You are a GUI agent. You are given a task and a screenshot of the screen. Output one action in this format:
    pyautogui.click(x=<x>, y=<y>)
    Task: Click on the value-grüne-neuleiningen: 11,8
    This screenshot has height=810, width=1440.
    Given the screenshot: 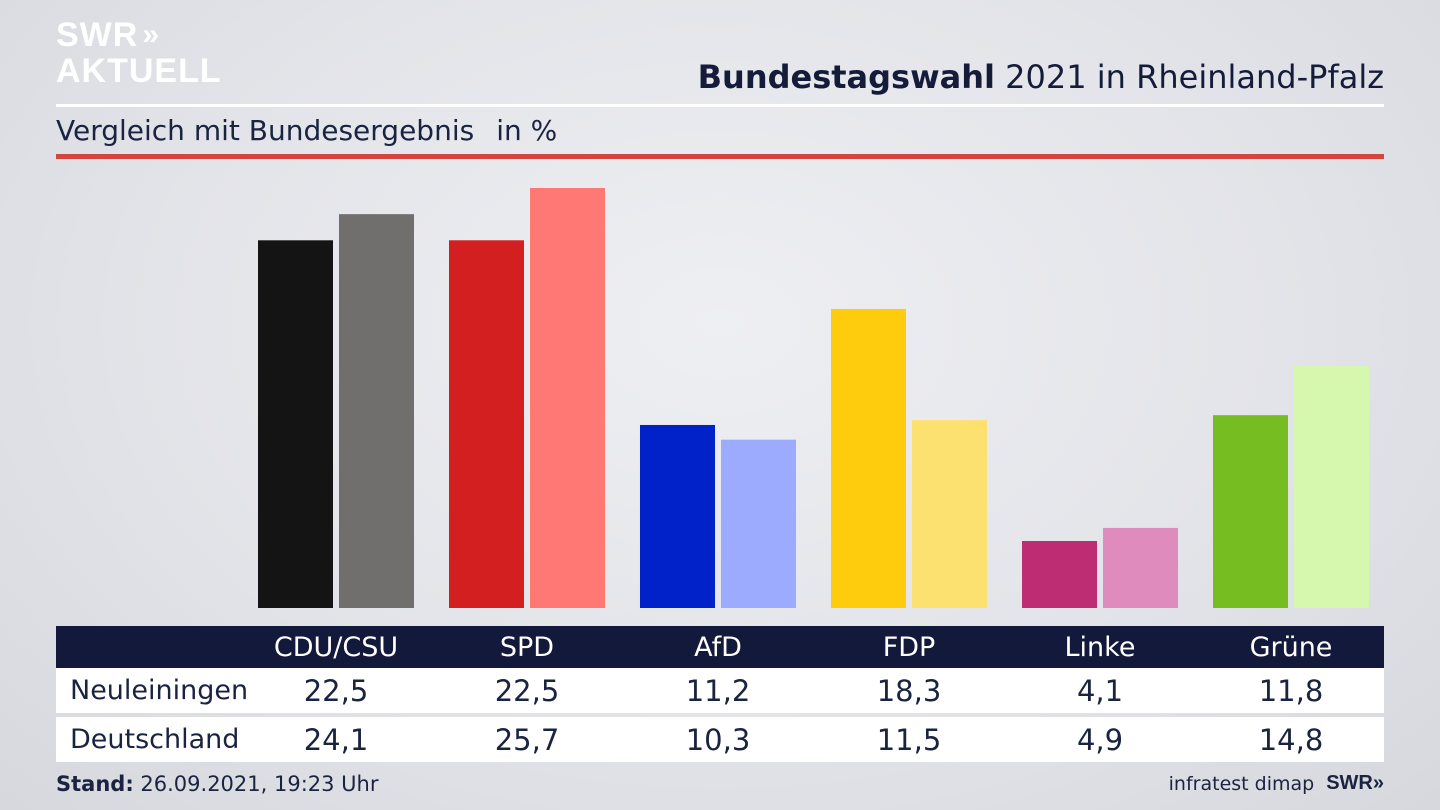 What is the action you would take?
    pyautogui.click(x=1291, y=690)
    